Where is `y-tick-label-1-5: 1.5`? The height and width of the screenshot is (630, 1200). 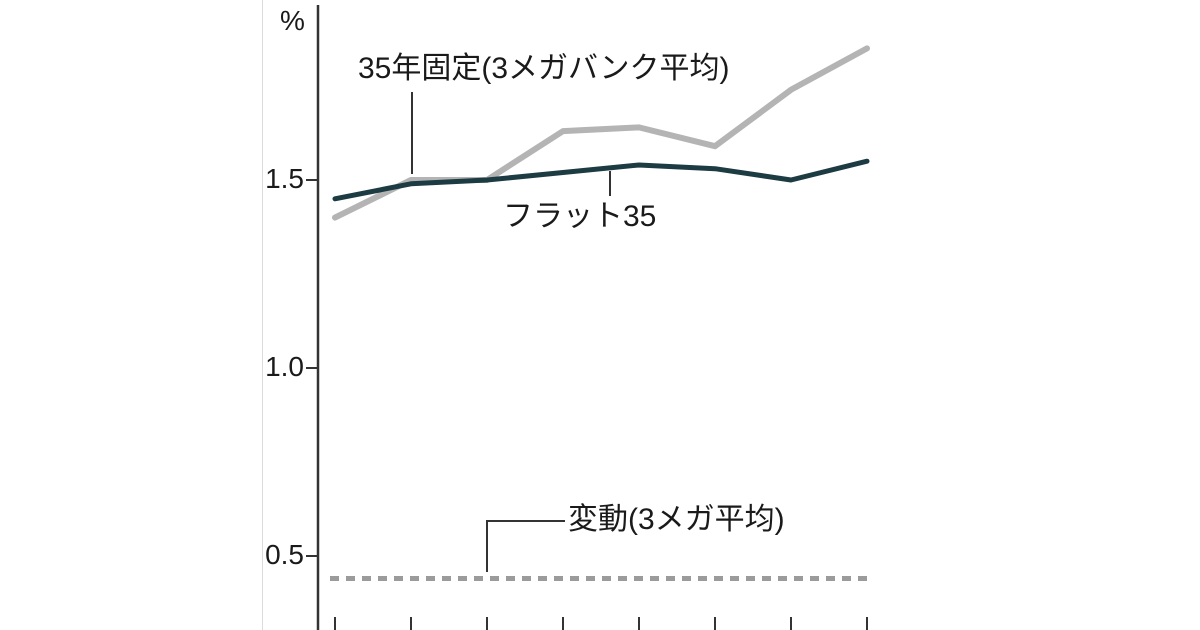
y-tick-label-1-5: 1.5 is located at coordinates (284, 178).